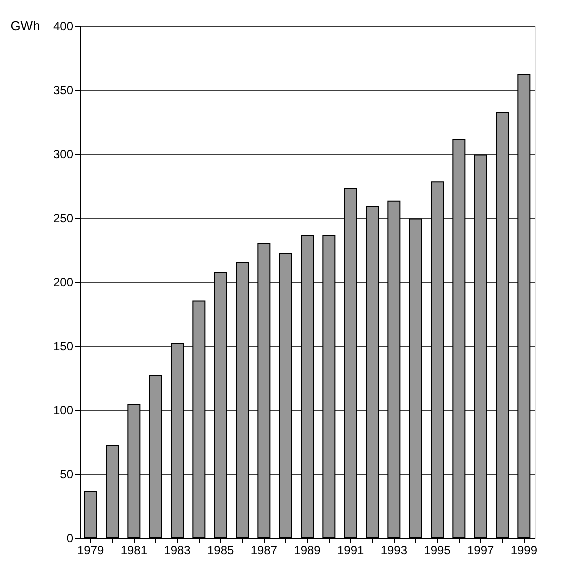 This screenshot has width=572, height=569. I want to click on y-tick-label: 150, so click(63, 347).